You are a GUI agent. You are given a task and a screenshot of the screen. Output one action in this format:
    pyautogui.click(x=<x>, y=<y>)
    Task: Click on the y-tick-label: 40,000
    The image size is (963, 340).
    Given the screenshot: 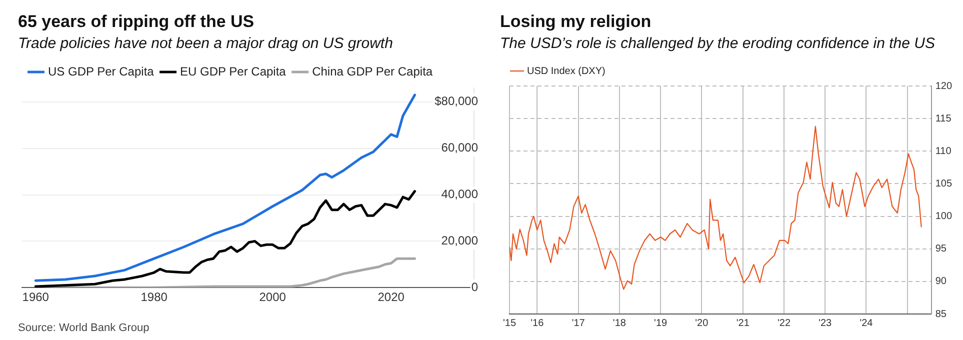 What is the action you would take?
    pyautogui.click(x=459, y=194)
    